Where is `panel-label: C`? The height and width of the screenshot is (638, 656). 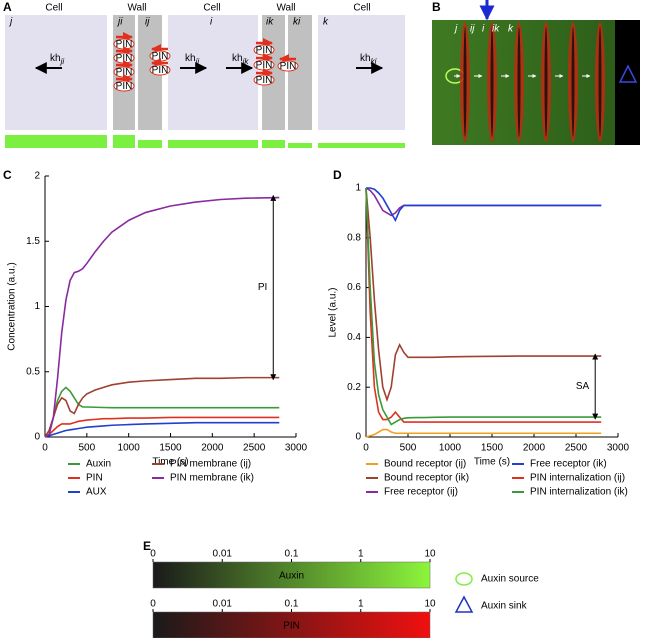 panel-label: C is located at coordinates (7, 175).